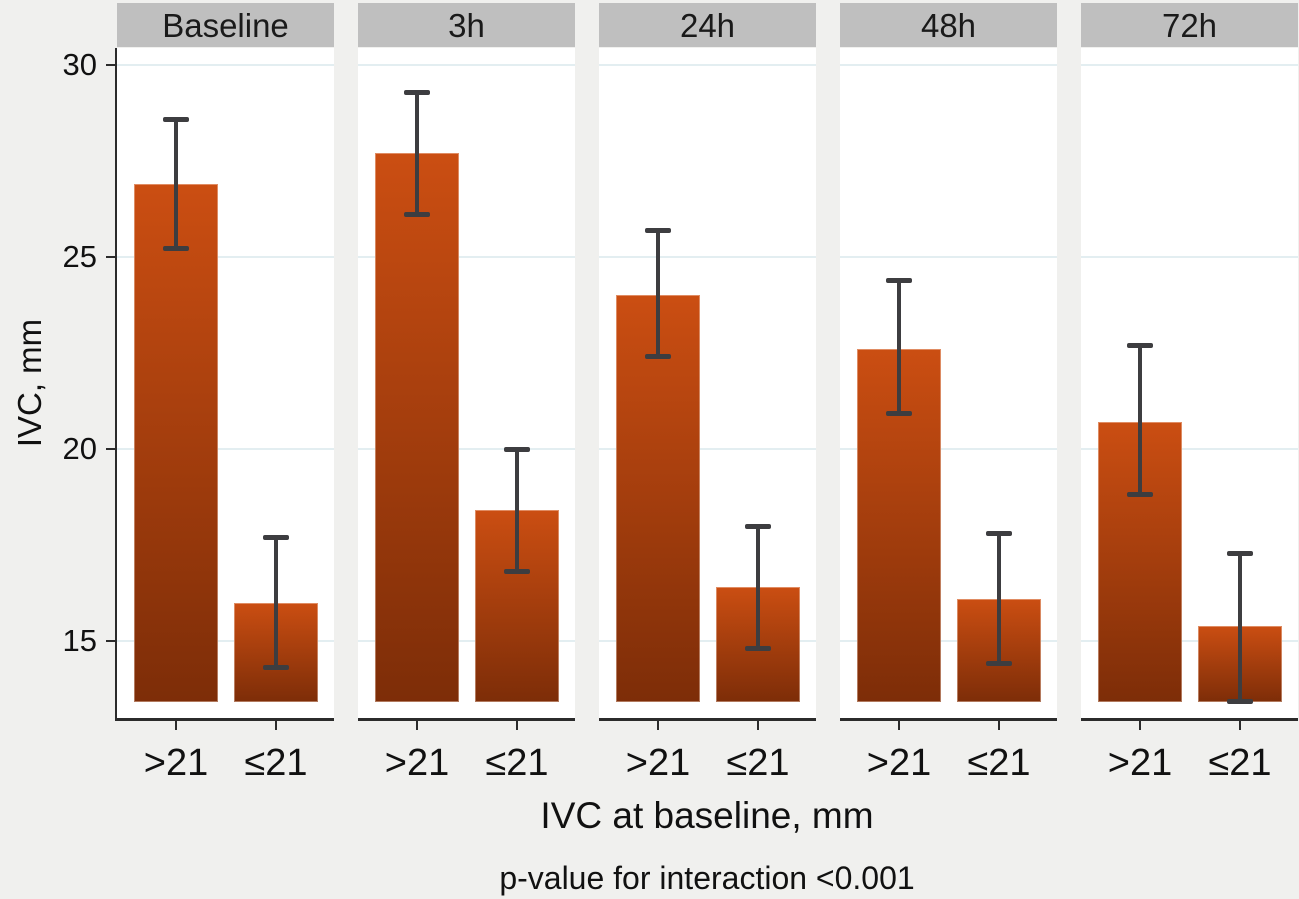 The image size is (1299, 899). Describe the element at coordinates (466, 384) in the screenshot. I see `facet-plot-3h` at that location.